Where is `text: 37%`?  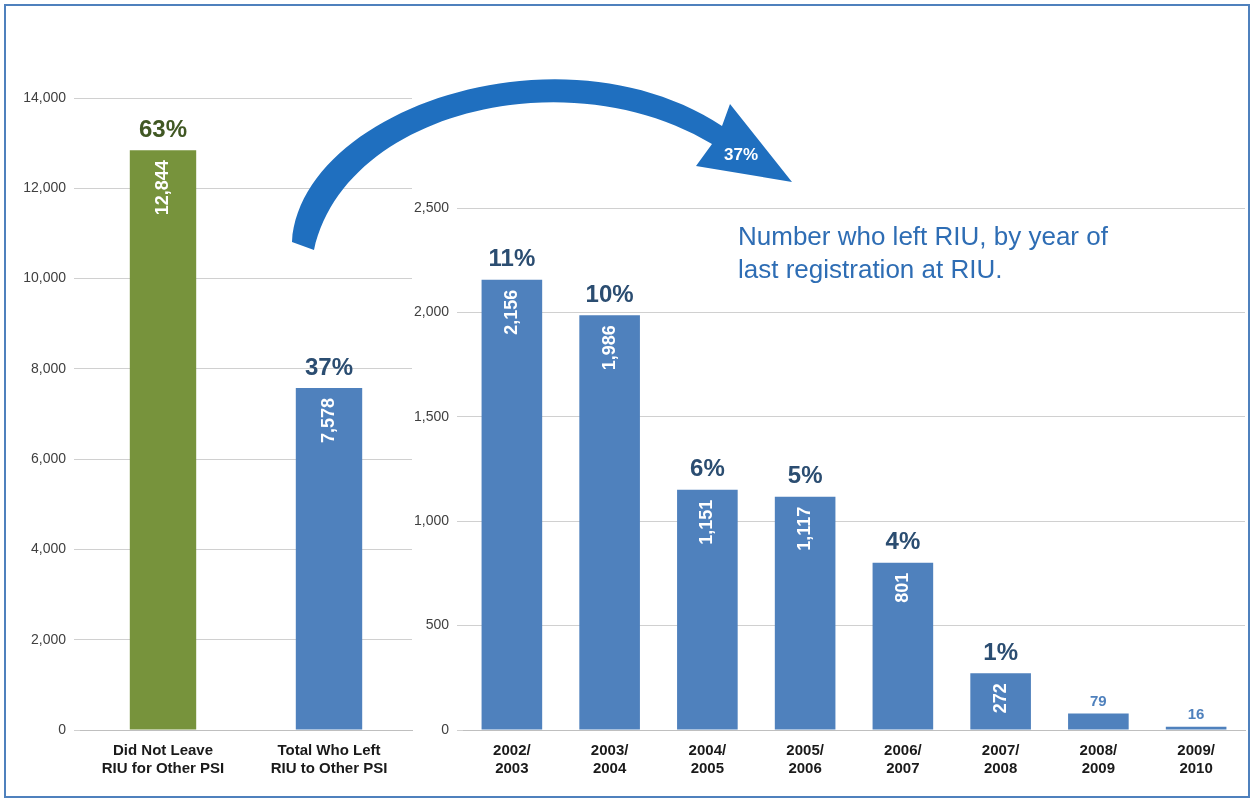
text: 37% is located at coordinates (741, 155).